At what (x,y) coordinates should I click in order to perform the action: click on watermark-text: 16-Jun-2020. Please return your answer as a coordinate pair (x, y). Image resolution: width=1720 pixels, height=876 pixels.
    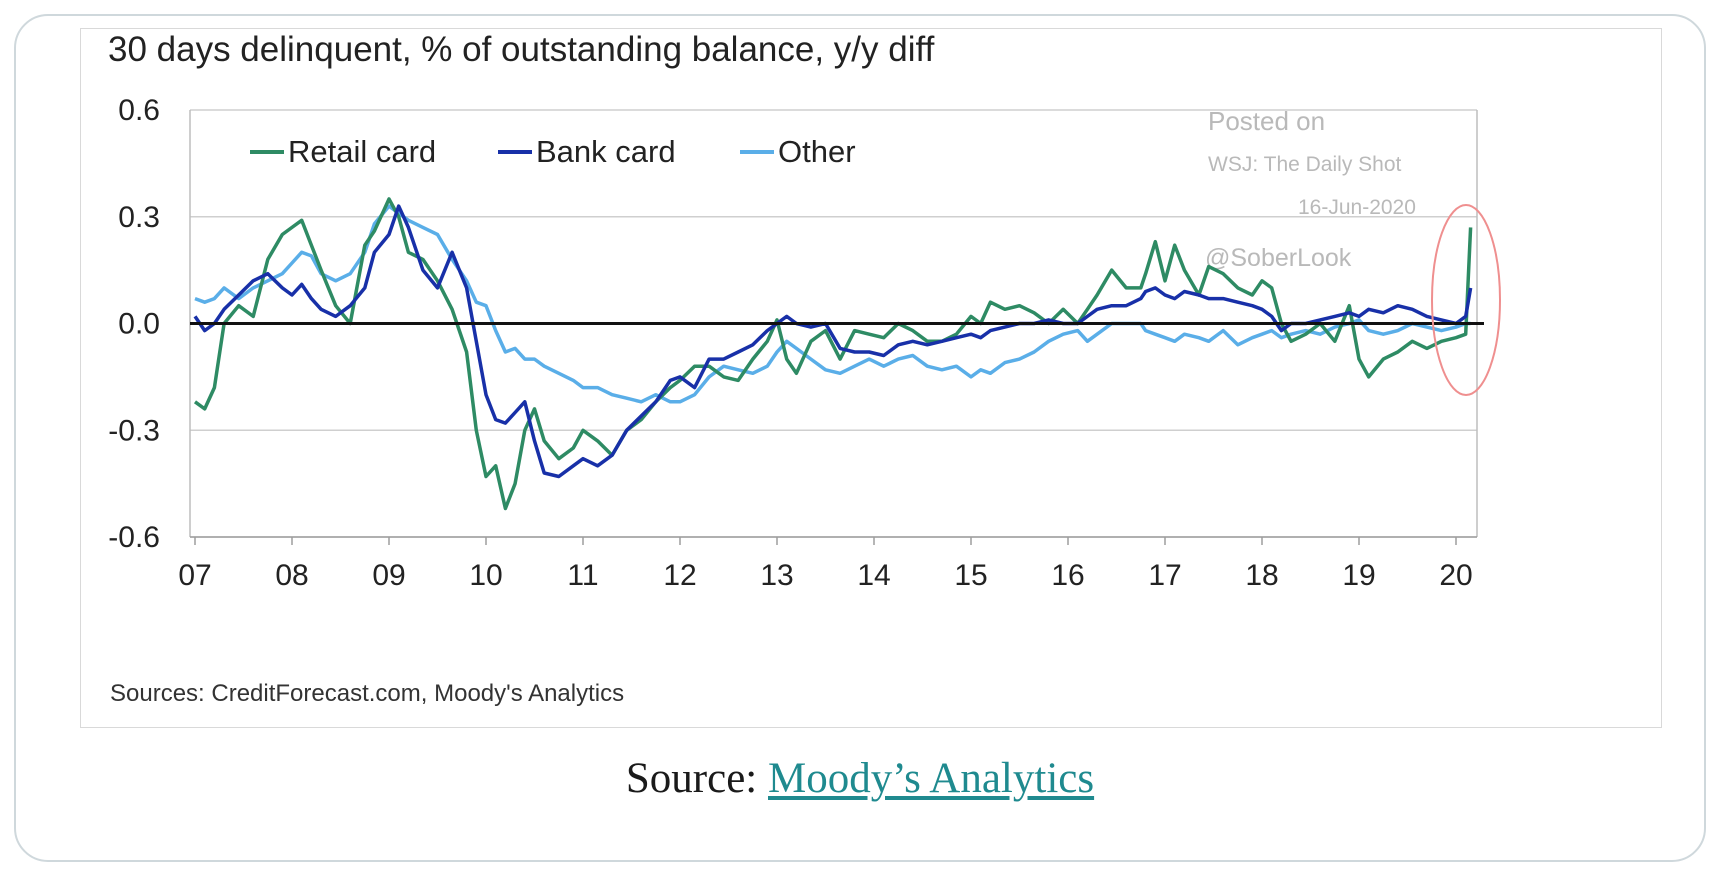
    Looking at the image, I should click on (1357, 207).